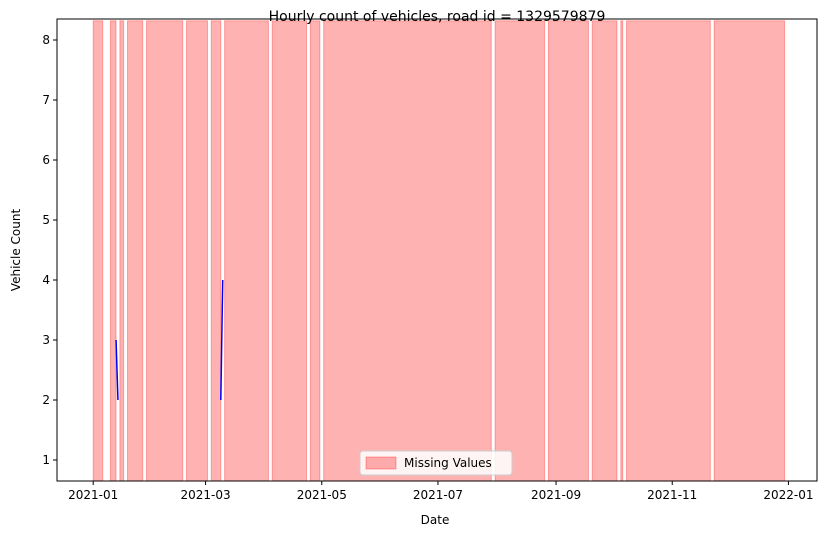 Image resolution: width=833 pixels, height=536 pixels. I want to click on y-tick-label: 5, so click(46, 220).